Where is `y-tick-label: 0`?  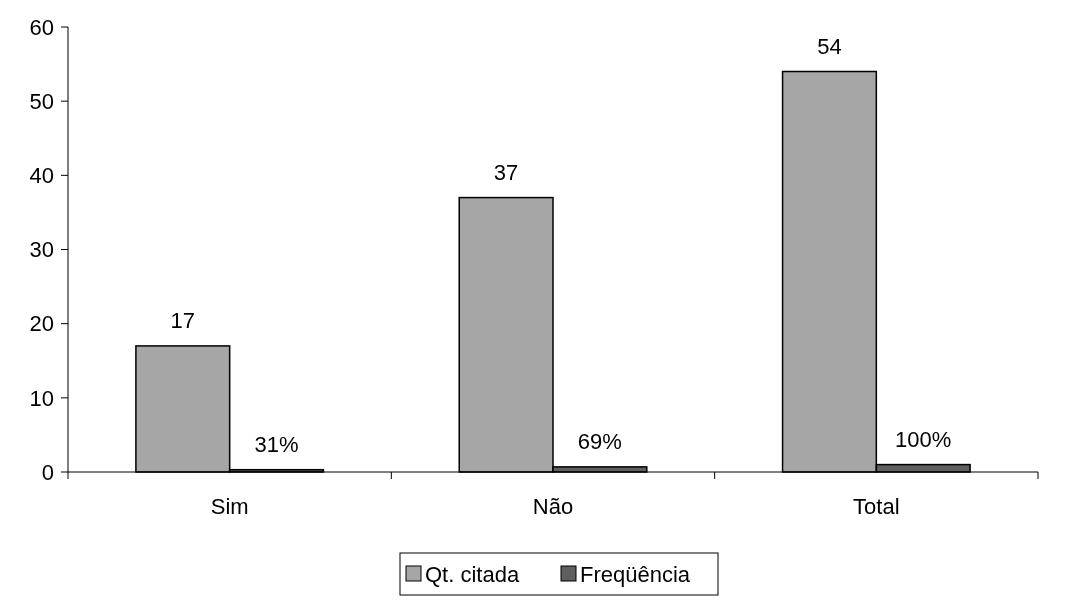
y-tick-label: 0 is located at coordinates (47, 472).